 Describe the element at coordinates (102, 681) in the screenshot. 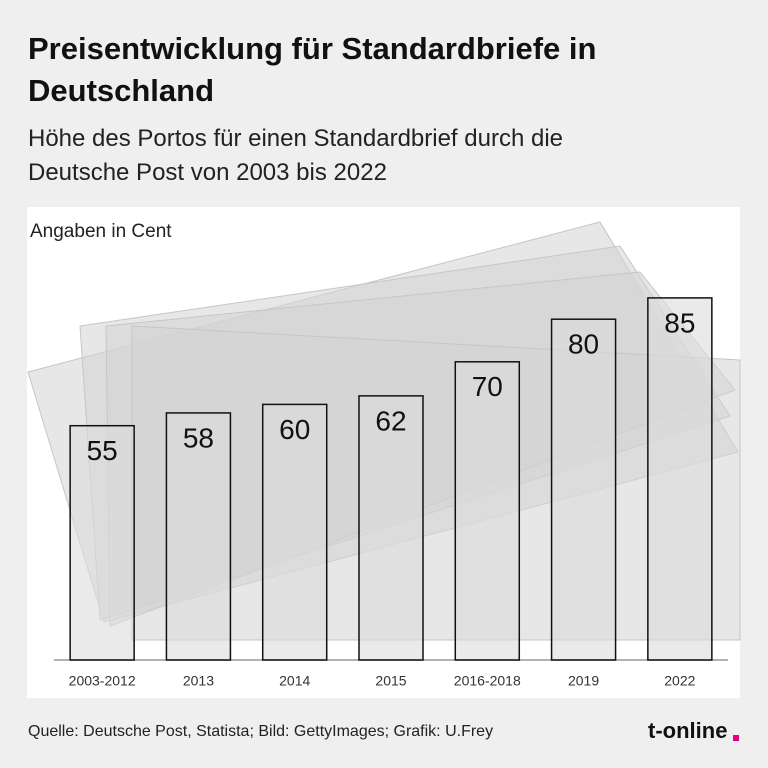

I see `x-tick-label: 2003-2012` at that location.